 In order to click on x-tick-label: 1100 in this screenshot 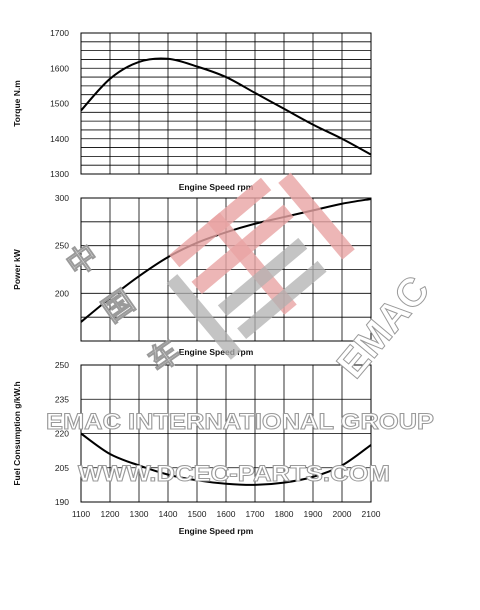, I will do `click(81, 514)`.